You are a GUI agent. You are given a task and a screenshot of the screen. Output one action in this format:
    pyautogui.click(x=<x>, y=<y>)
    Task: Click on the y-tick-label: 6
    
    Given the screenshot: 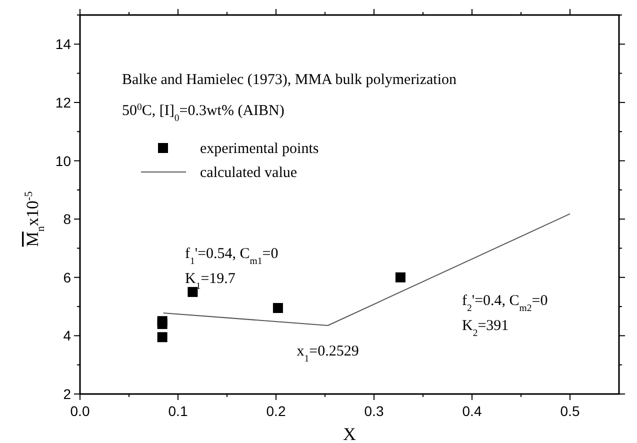 What is the action you would take?
    pyautogui.click(x=67, y=277)
    